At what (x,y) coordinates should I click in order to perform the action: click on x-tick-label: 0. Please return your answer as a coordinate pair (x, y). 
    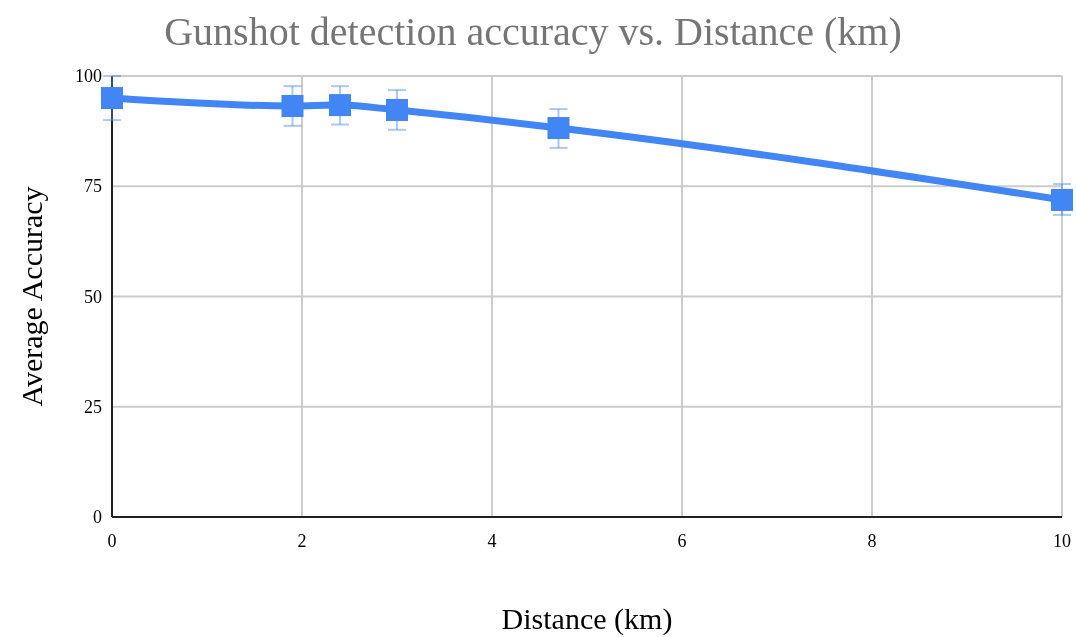
    Looking at the image, I should click on (112, 541).